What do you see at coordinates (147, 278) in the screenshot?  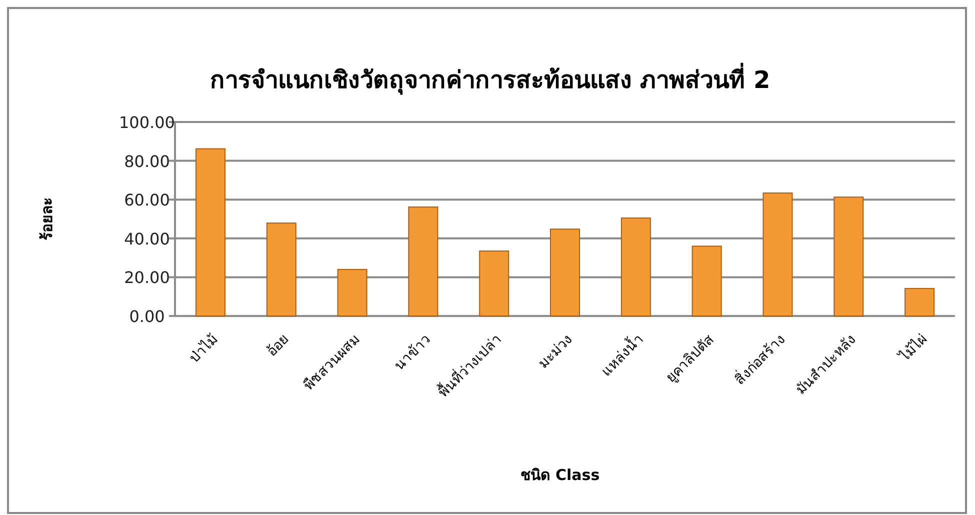 I see `y-tick-label: 20.00` at bounding box center [147, 278].